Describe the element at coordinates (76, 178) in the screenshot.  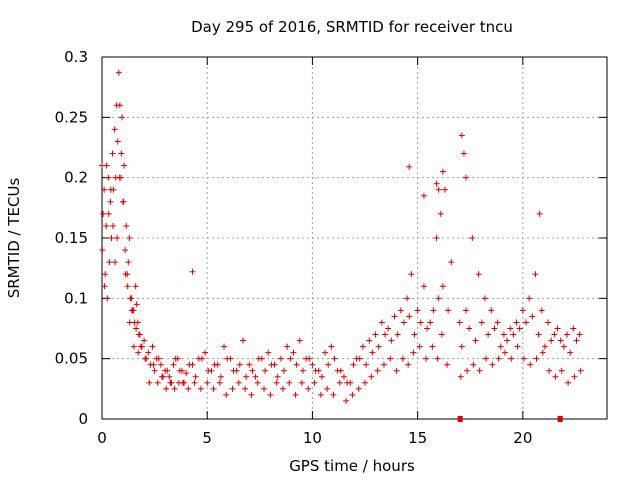
I see `y-tick-label: 0.2` at that location.